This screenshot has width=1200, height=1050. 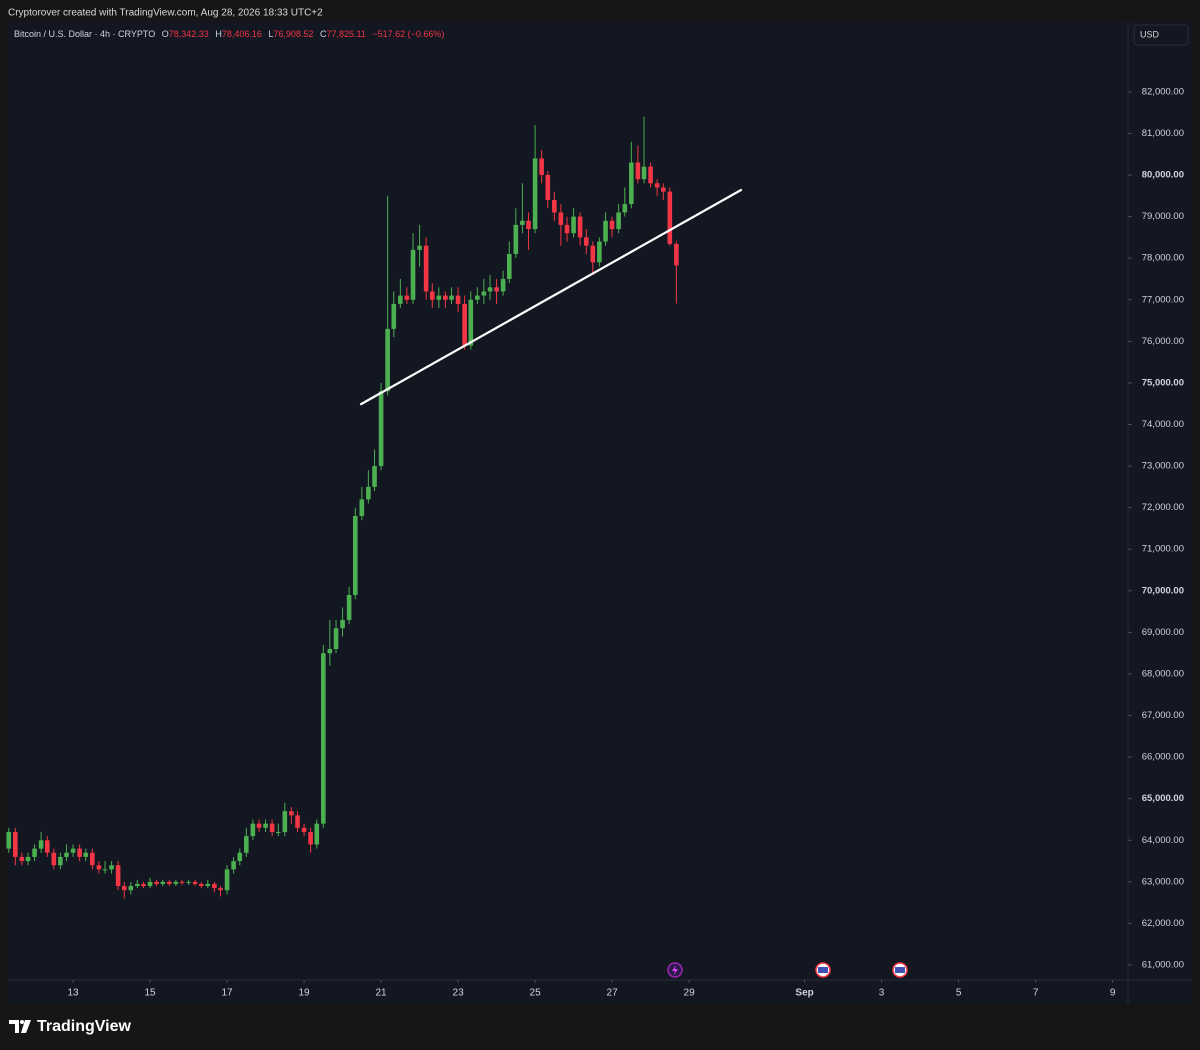 I want to click on ohlc-label: L, so click(x=270, y=34).